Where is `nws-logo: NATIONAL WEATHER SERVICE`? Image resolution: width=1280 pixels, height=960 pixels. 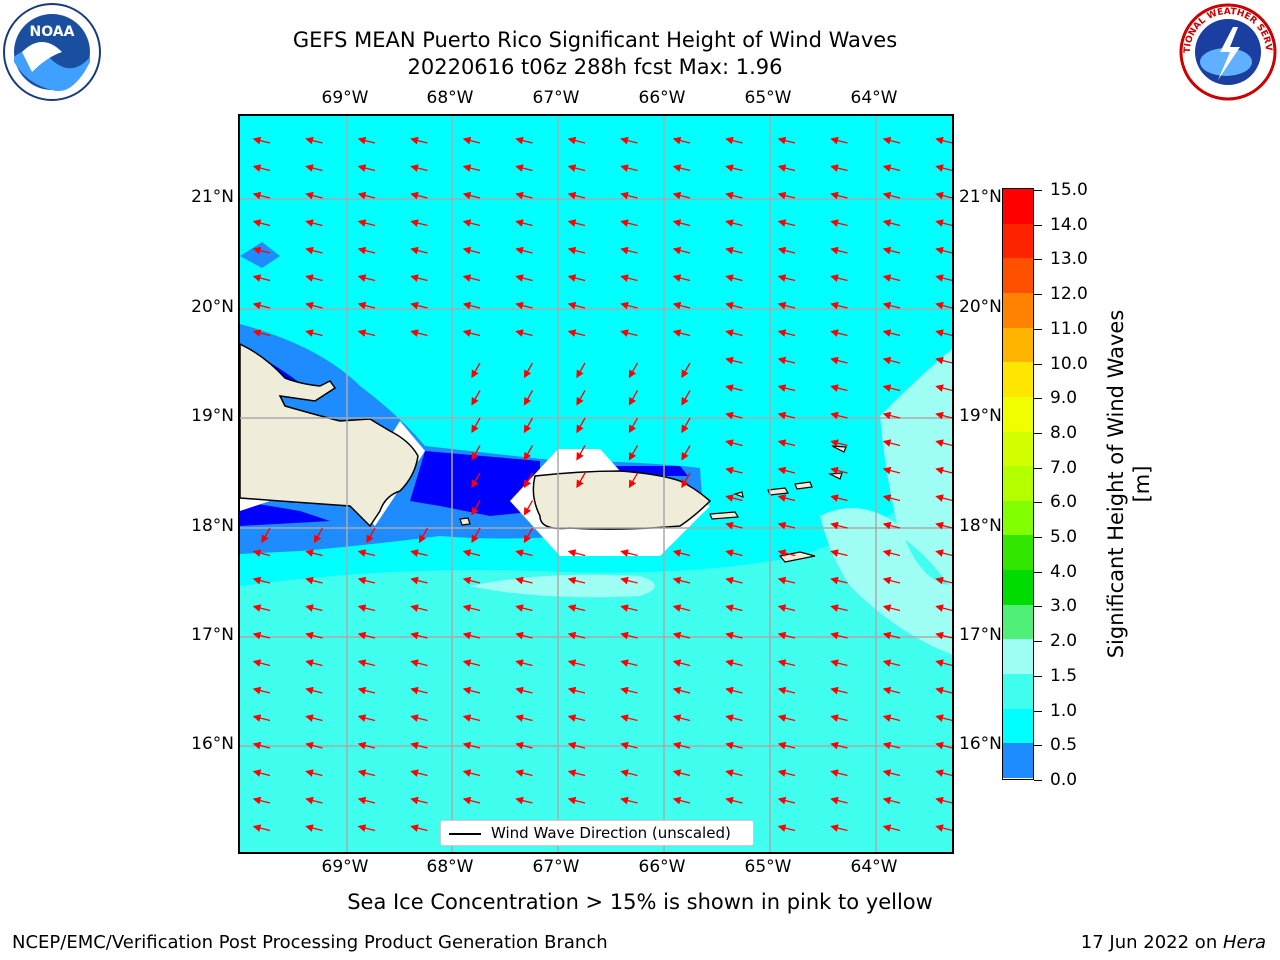 nws-logo: NATIONAL WEATHER SERVICE is located at coordinates (1226, 51).